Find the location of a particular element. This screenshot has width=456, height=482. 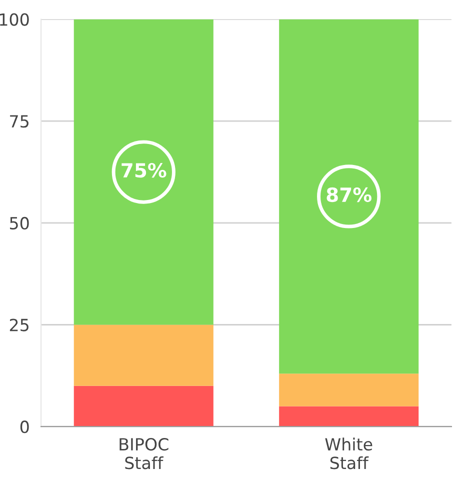

x-tick-label: White Staff is located at coordinates (348, 454).